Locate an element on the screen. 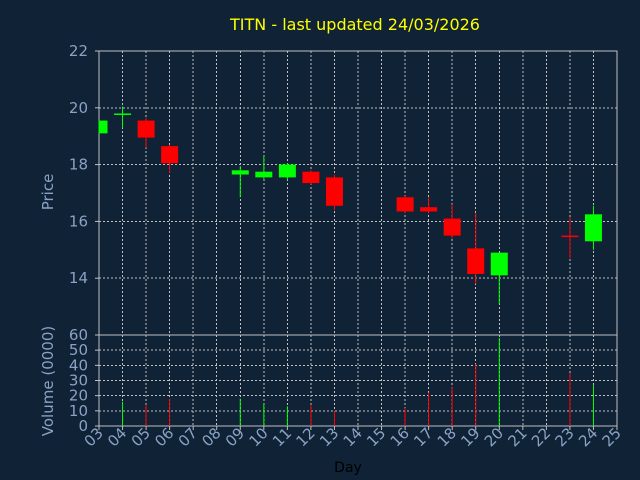 The height and width of the screenshot is (480, 640). price-tick-label: 14 is located at coordinates (78, 278).